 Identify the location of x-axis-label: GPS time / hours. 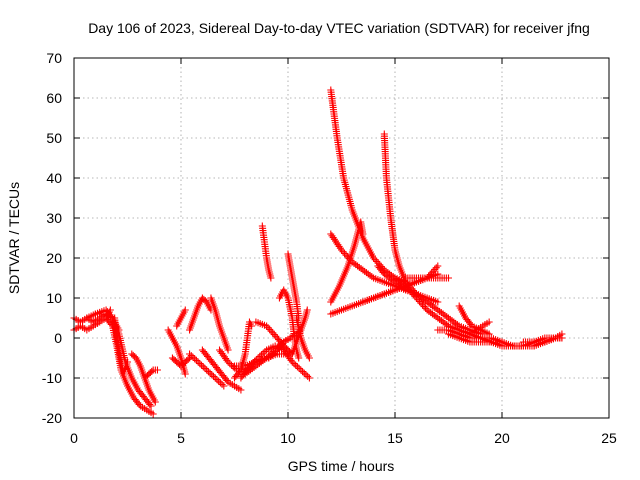
(341, 466).